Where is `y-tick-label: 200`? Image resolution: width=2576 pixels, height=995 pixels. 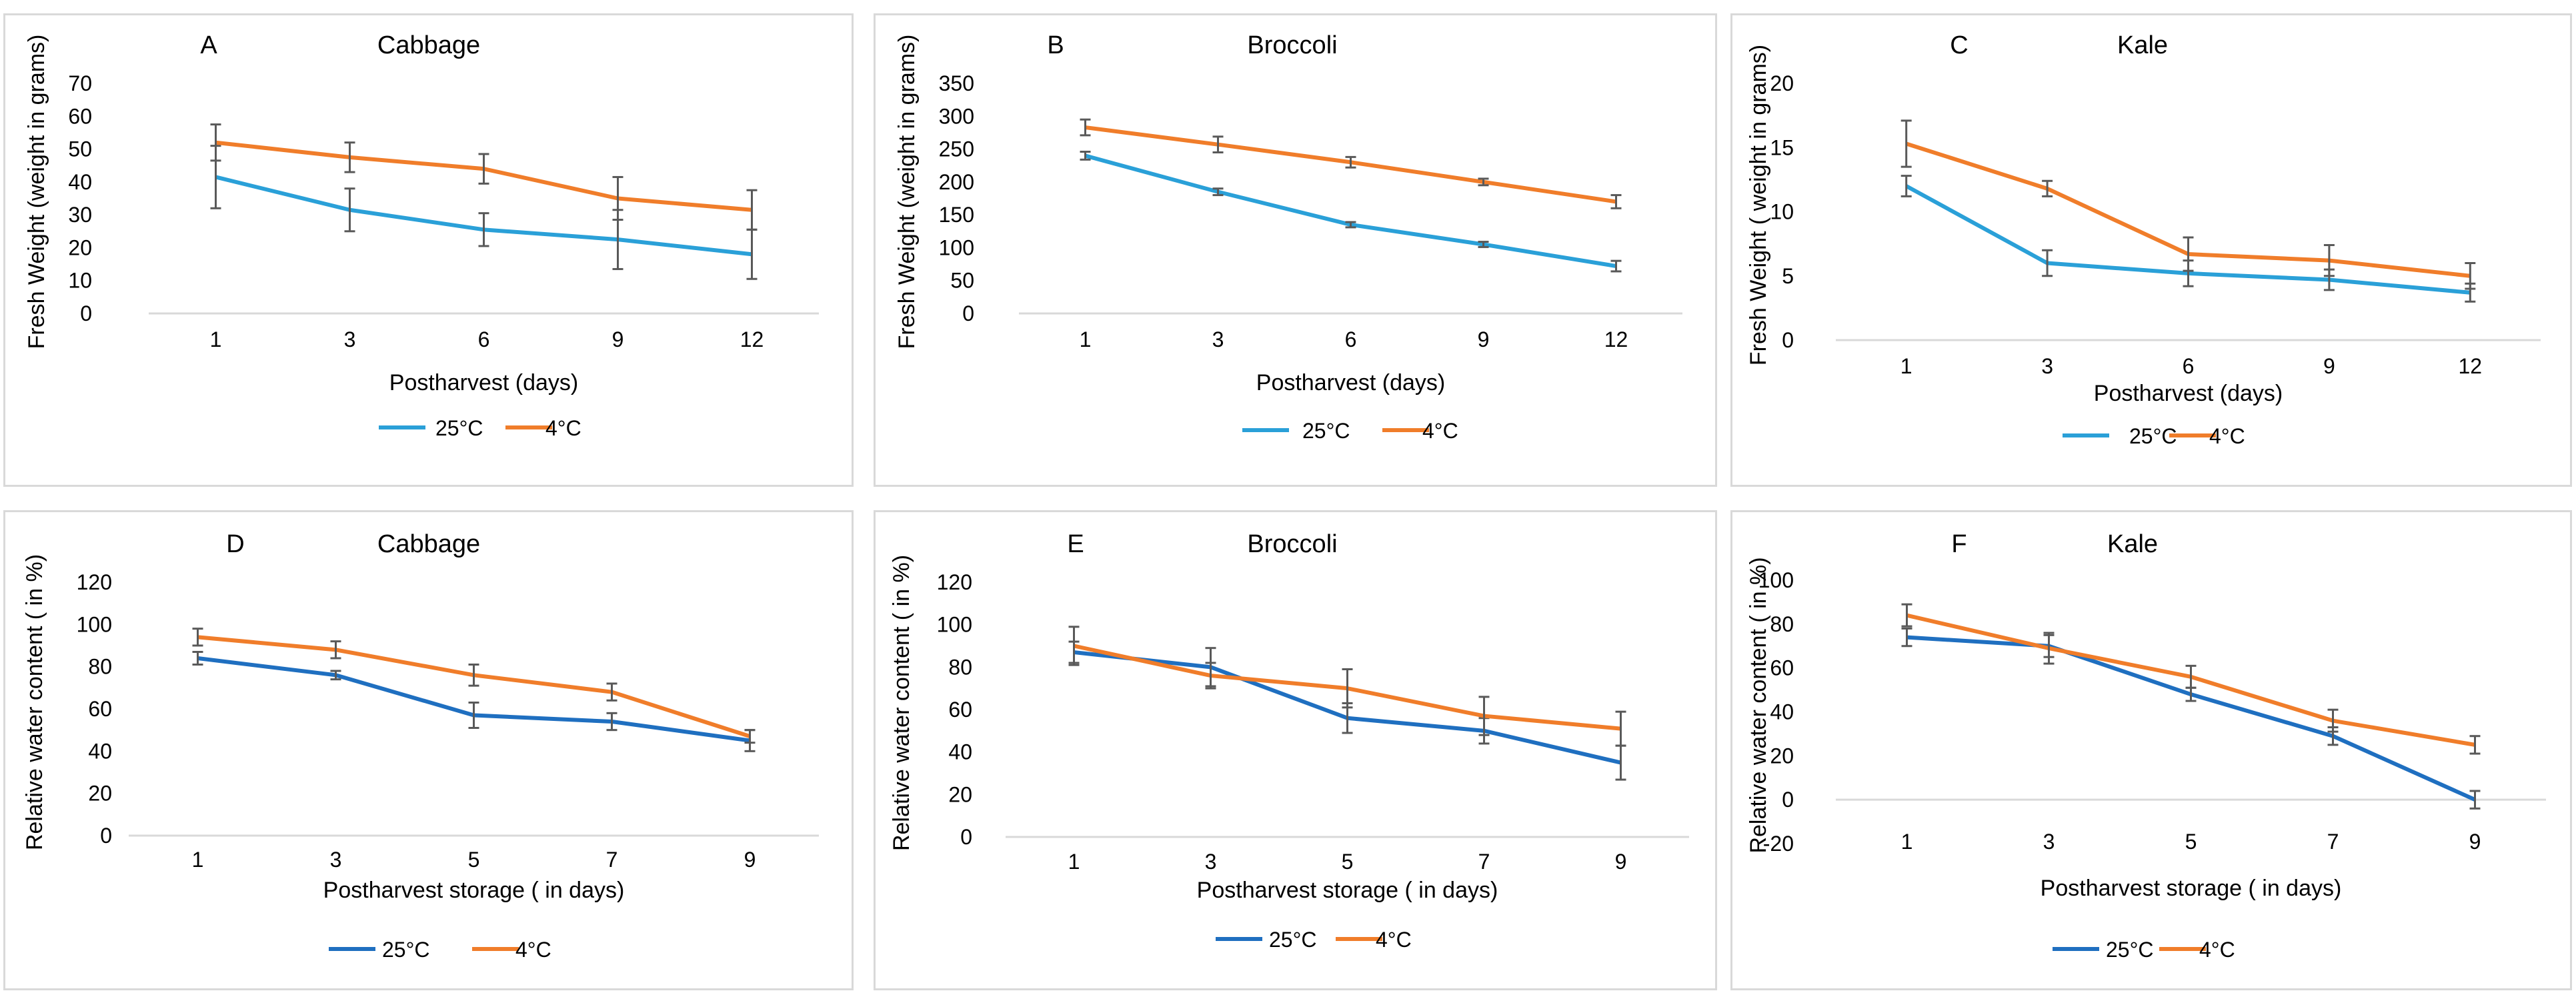 y-tick-label: 200 is located at coordinates (956, 182).